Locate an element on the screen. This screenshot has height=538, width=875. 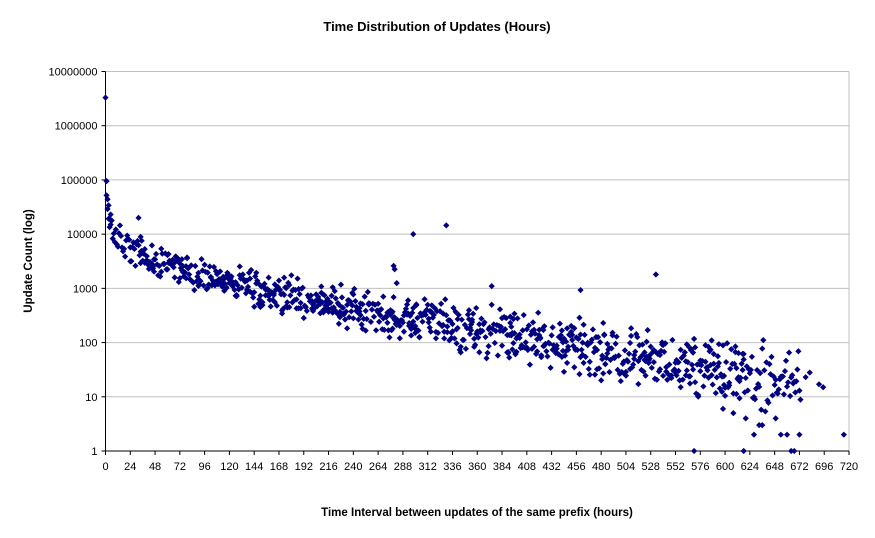
y-tick-label: 1000 is located at coordinates (85, 289).